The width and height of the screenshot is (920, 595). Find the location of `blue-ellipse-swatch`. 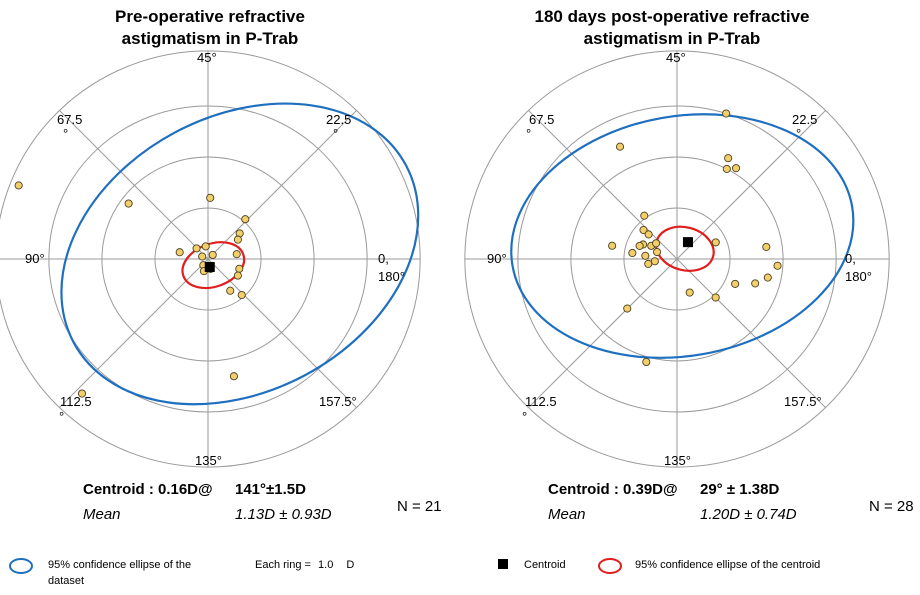

blue-ellipse-swatch is located at coordinates (21, 566).